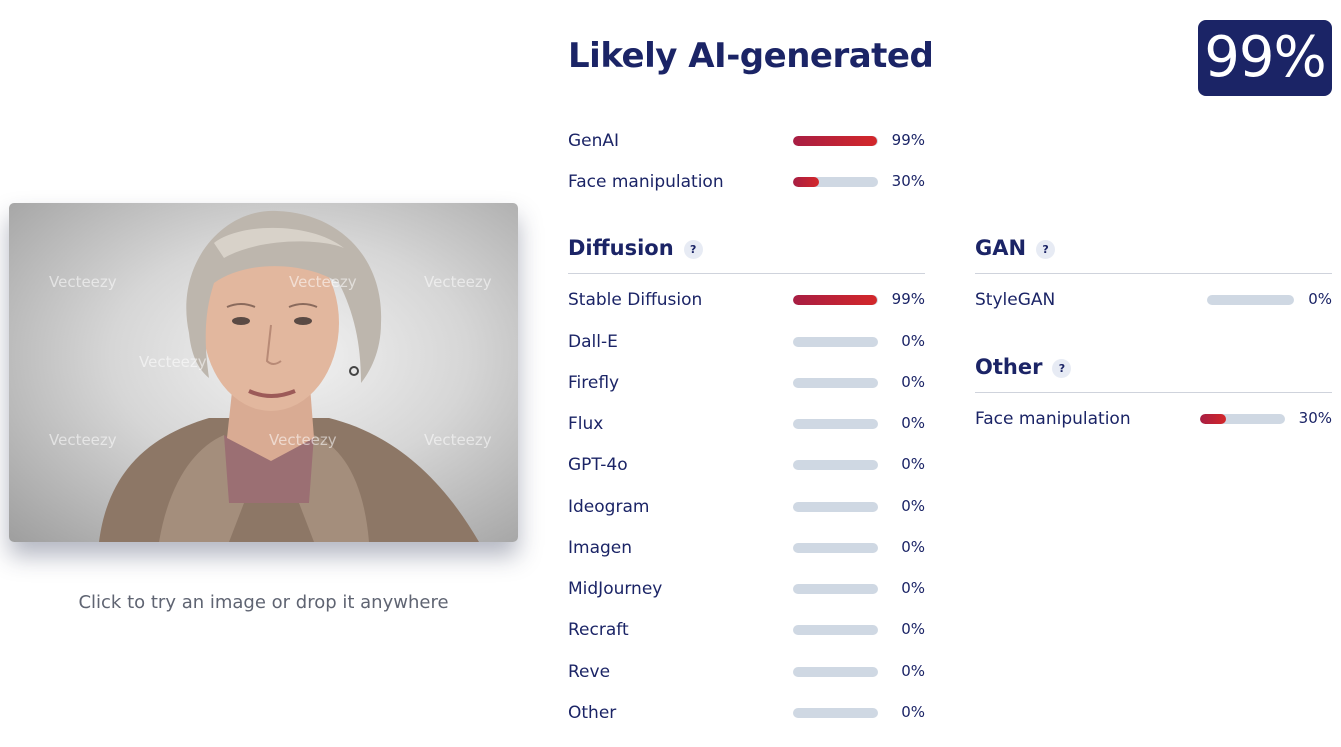 The image size is (1341, 747). What do you see at coordinates (615, 589) in the screenshot?
I see `model-label: MidJourney` at bounding box center [615, 589].